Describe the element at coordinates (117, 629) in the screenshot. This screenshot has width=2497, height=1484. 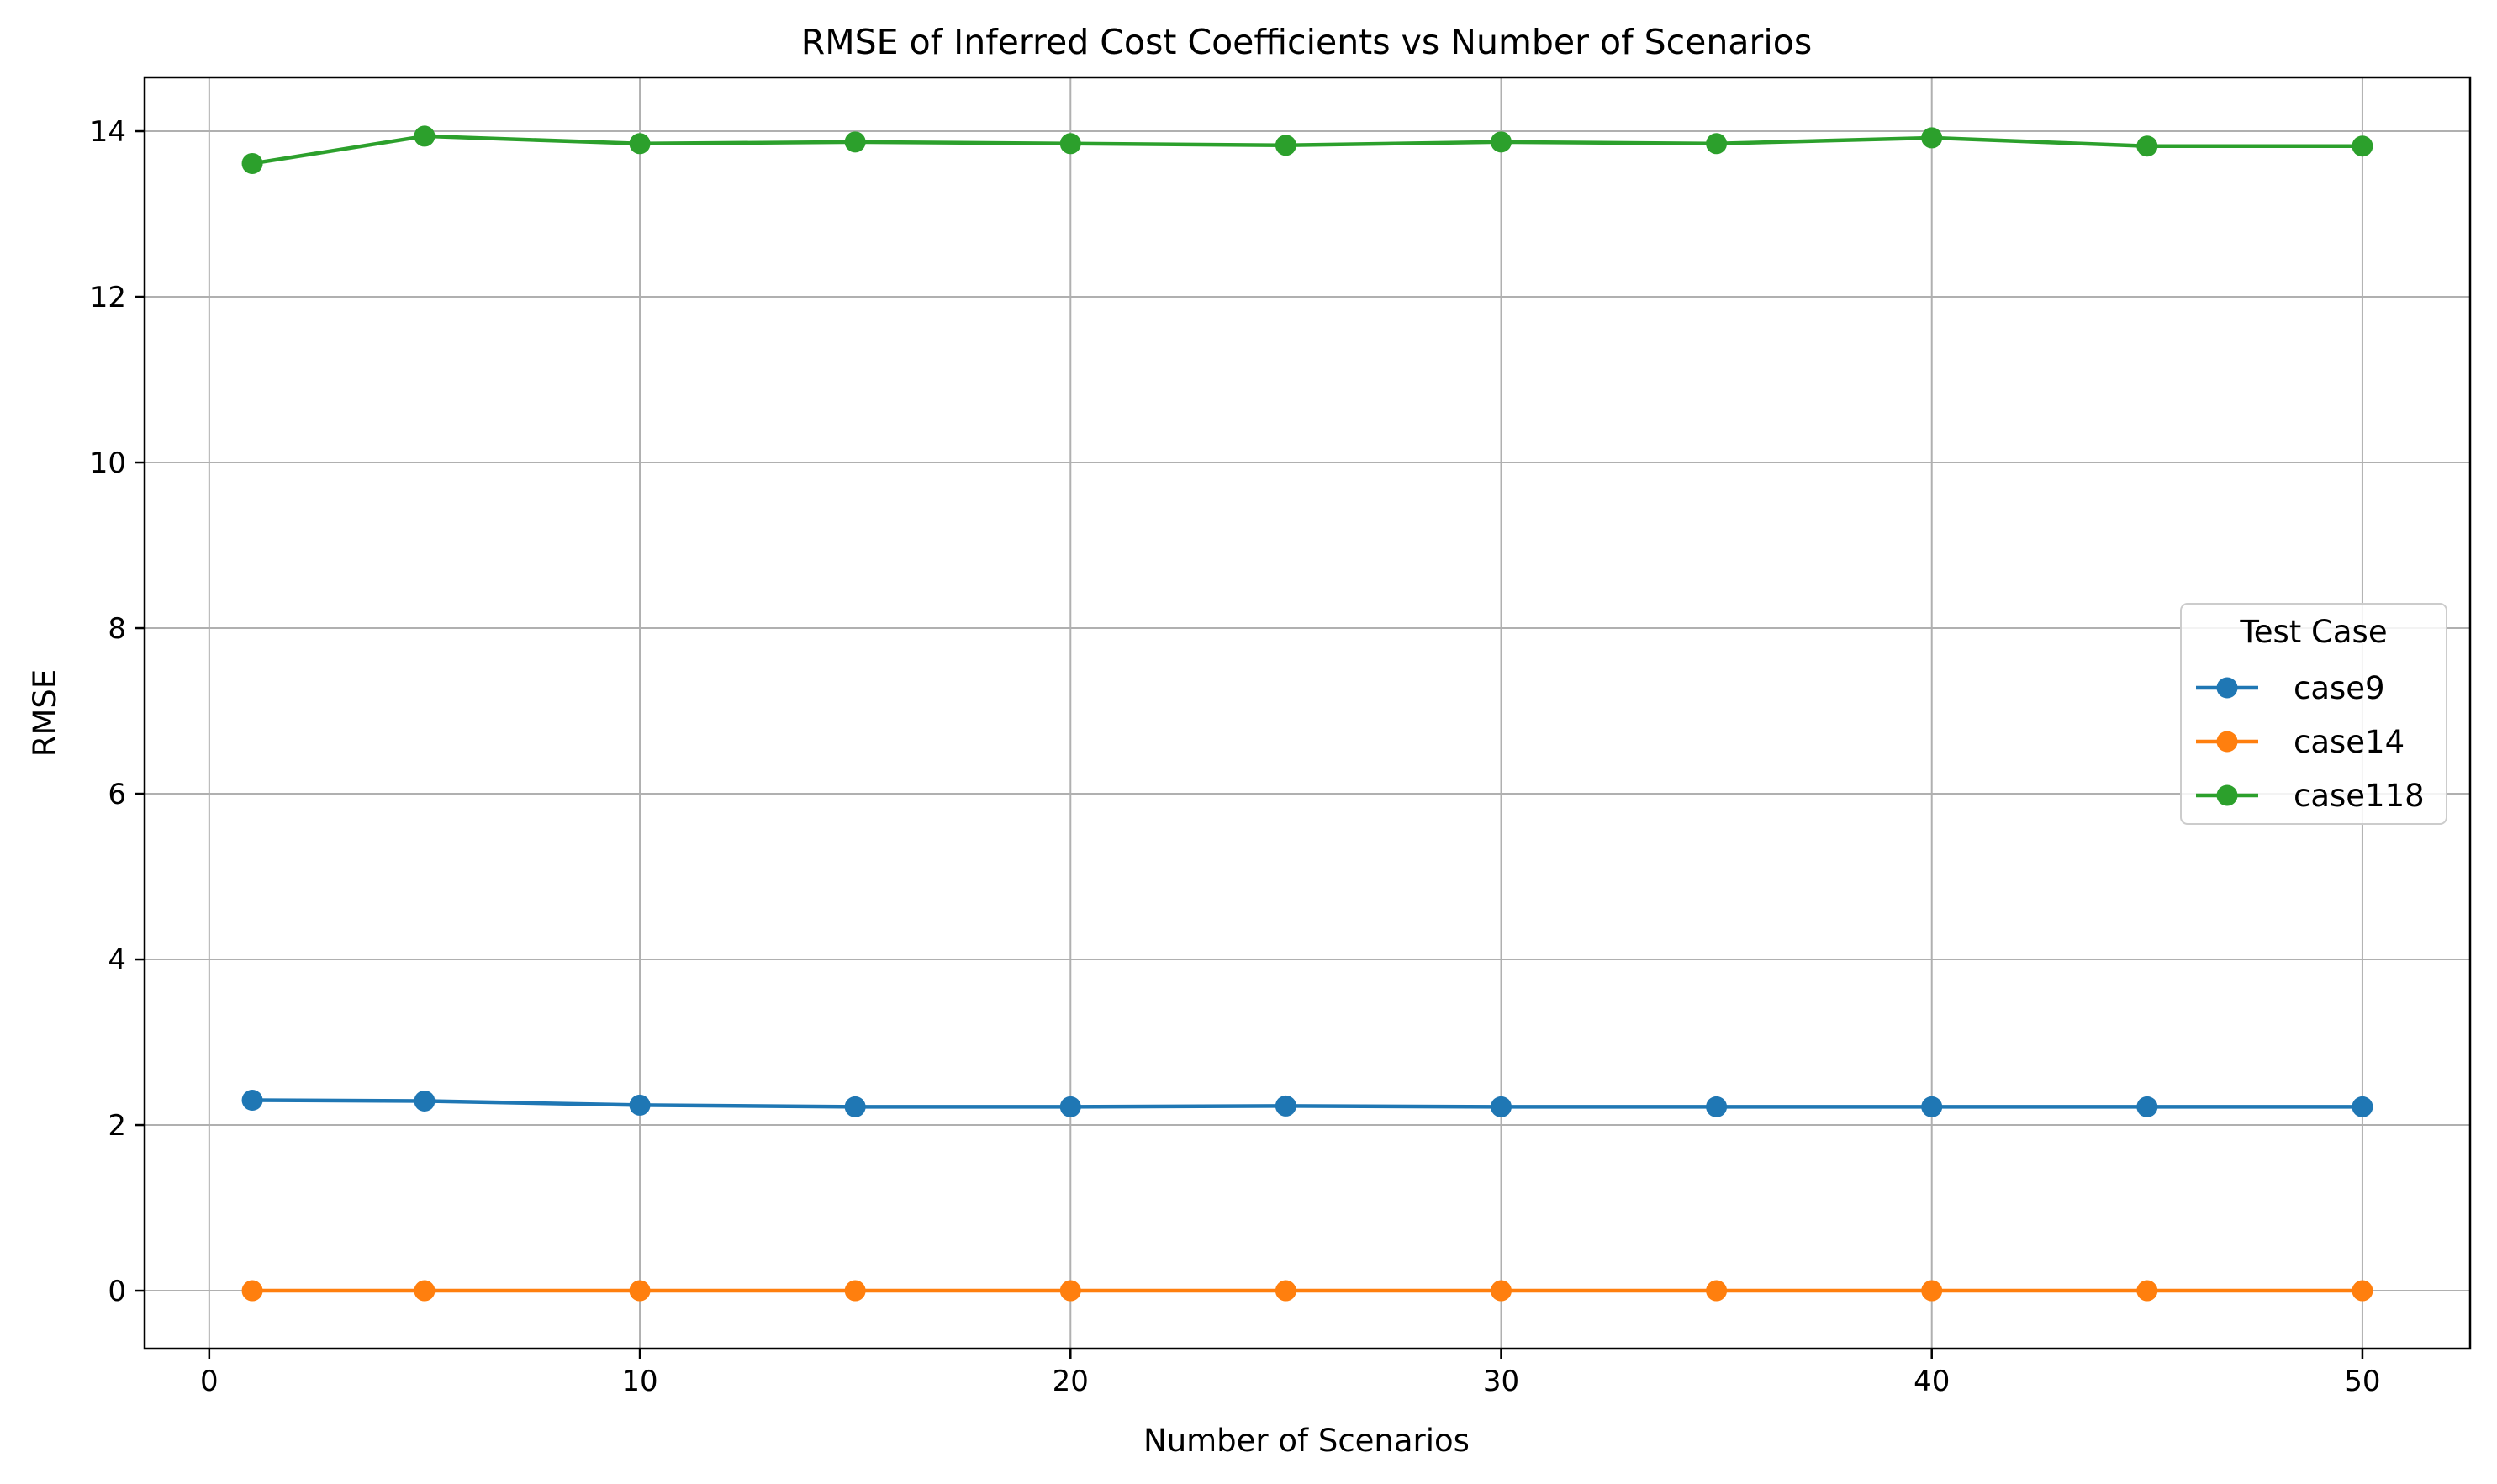
I see `y-tick-label: 8` at that location.